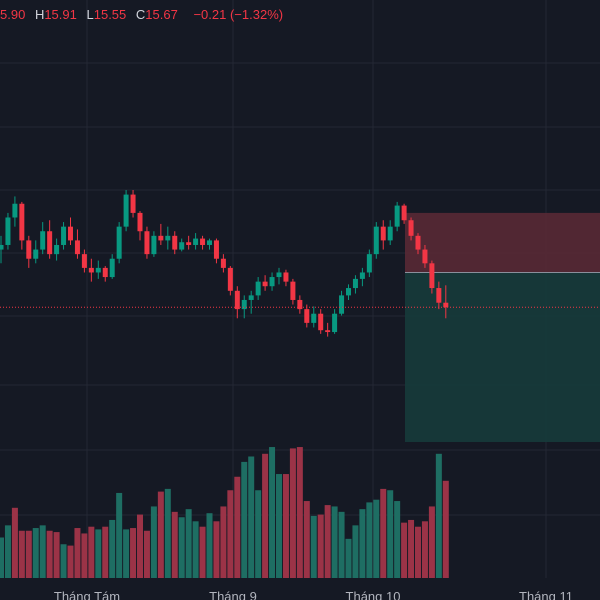  What do you see at coordinates (39, 14) in the screenshot?
I see `high-label: H` at bounding box center [39, 14].